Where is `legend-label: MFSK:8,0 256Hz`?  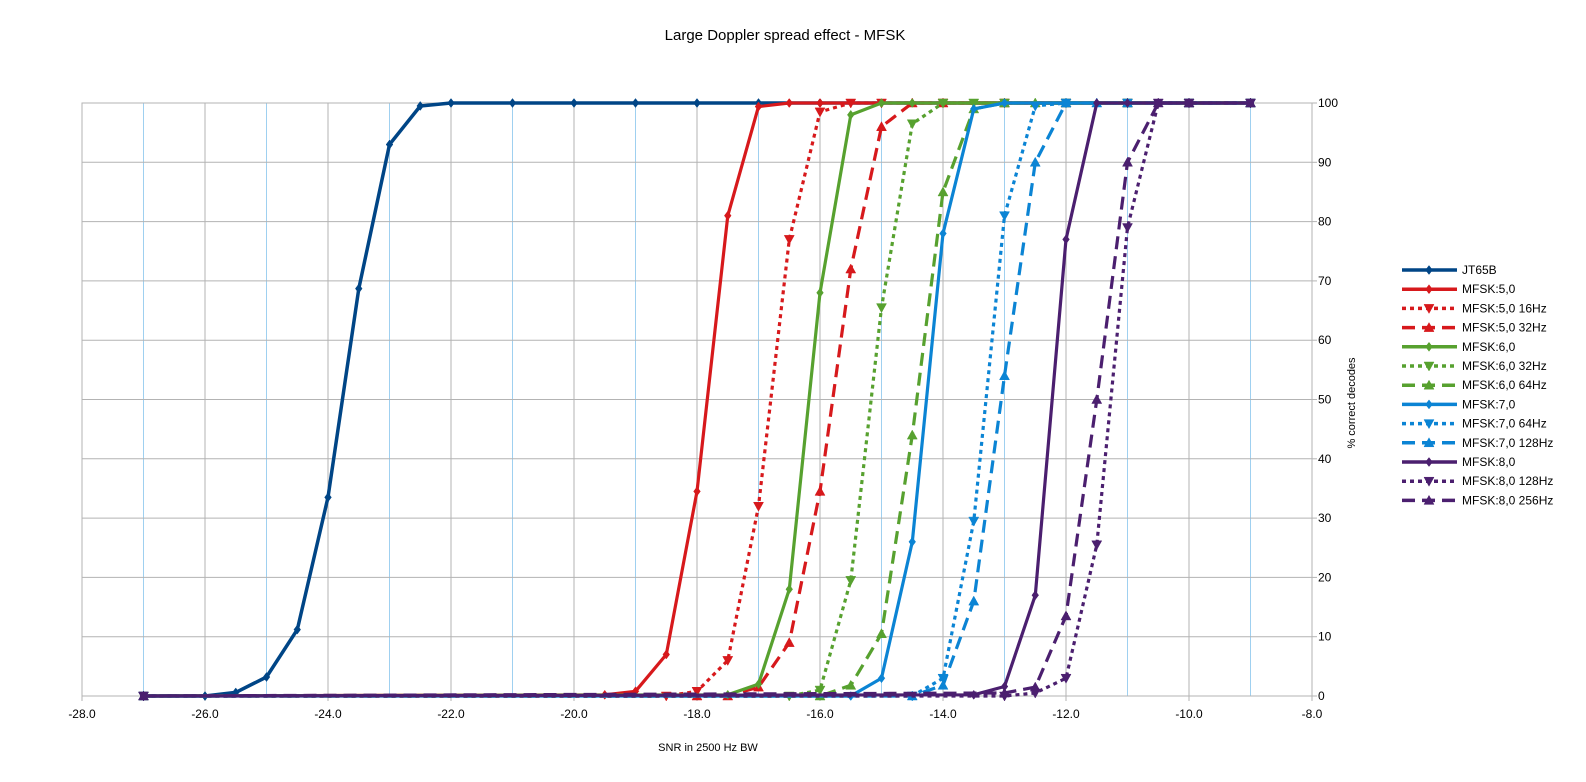
legend-label: MFSK:8,0 256Hz is located at coordinates (1507, 500).